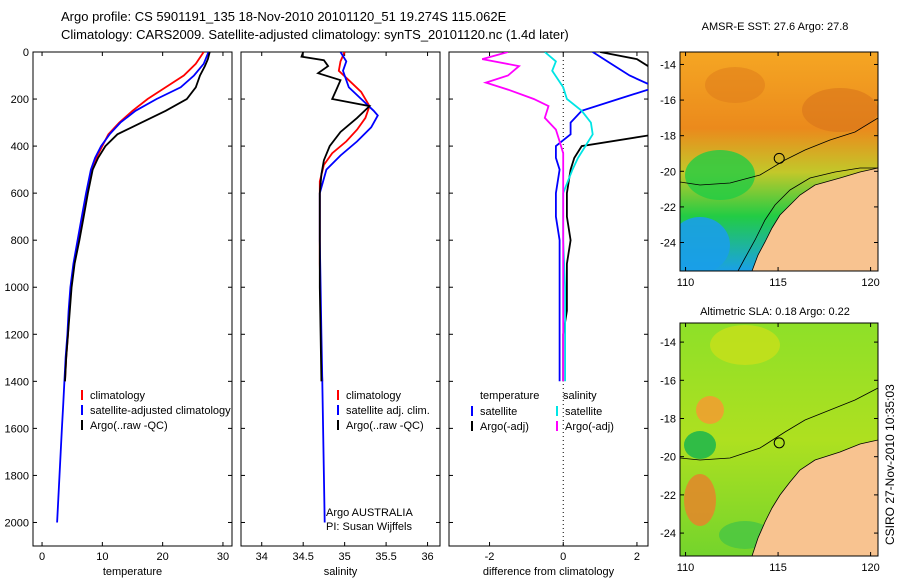 Image resolution: width=900 pixels, height=580 pixels. I want to click on depth-tick-label: 1200, so click(17, 335).